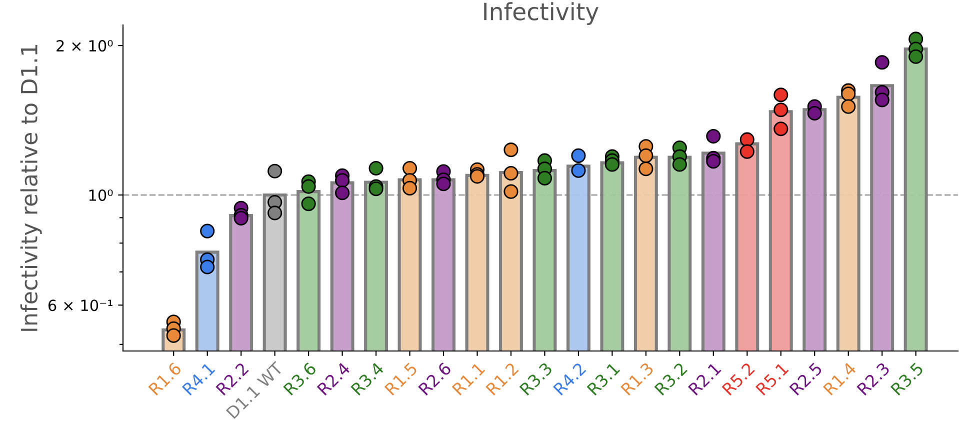 Image resolution: width=959 pixels, height=424 pixels. What do you see at coordinates (31, 187) in the screenshot?
I see `y-axis-title: Infectivity relative to D1.1` at bounding box center [31, 187].